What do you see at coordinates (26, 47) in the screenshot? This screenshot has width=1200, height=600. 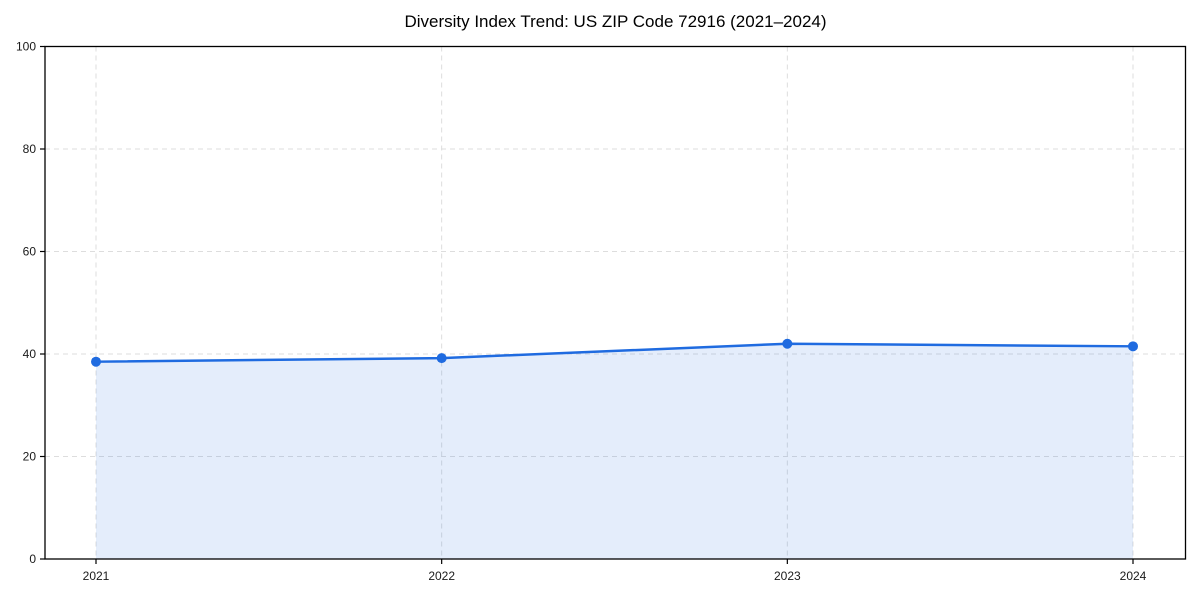 I see `y-tick-label: 100` at bounding box center [26, 47].